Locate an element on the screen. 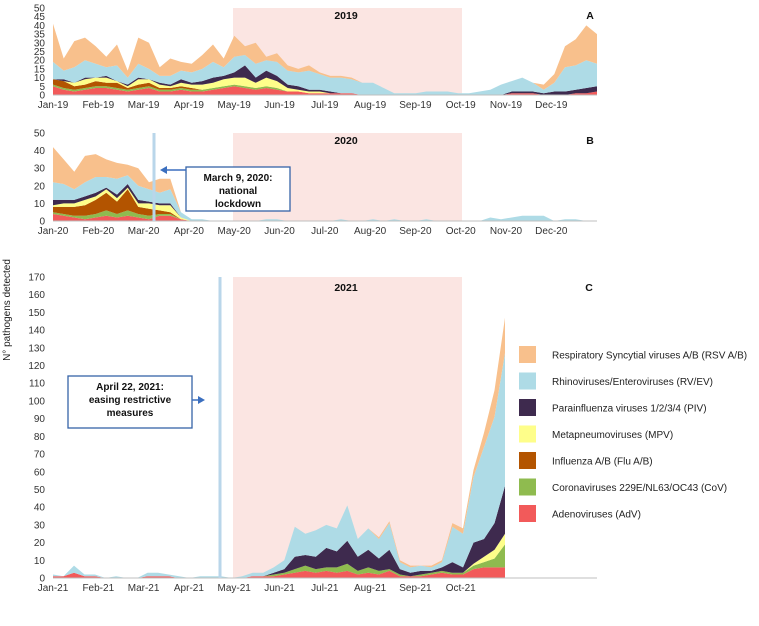 The height and width of the screenshot is (626, 759). x-tick-label: Dec-20 is located at coordinates (551, 231).